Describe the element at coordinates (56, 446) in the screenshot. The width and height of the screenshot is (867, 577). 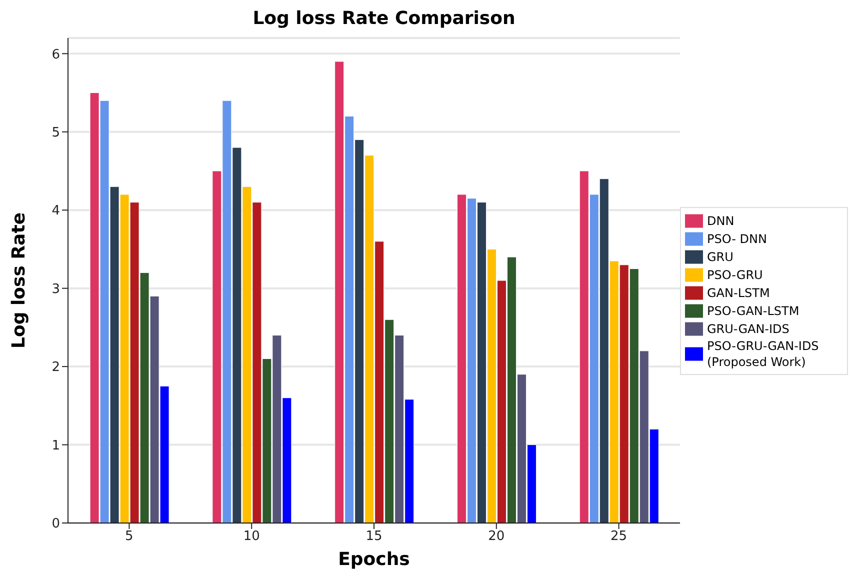
I see `y-tick-label: 1` at that location.